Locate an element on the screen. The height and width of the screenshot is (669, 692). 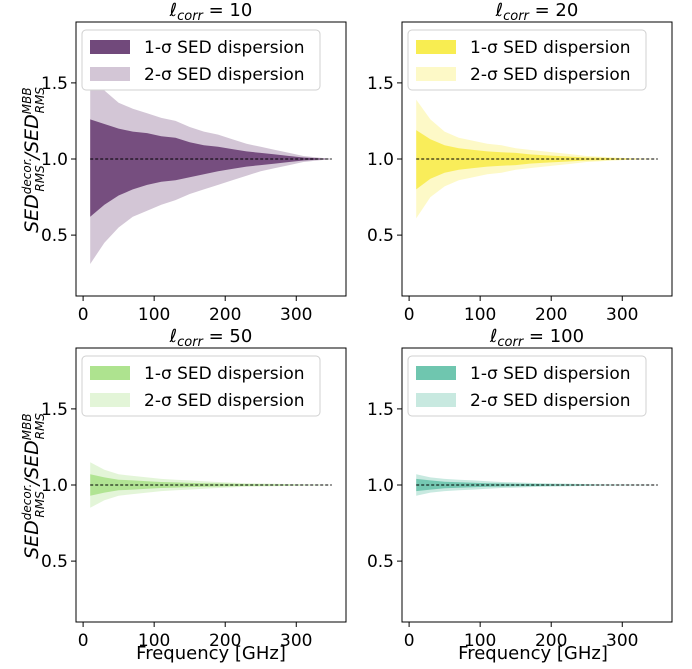
y-axis-label-bottom: SEDdecor.RMS/SEDMBBRMS is located at coordinates (33, 486).